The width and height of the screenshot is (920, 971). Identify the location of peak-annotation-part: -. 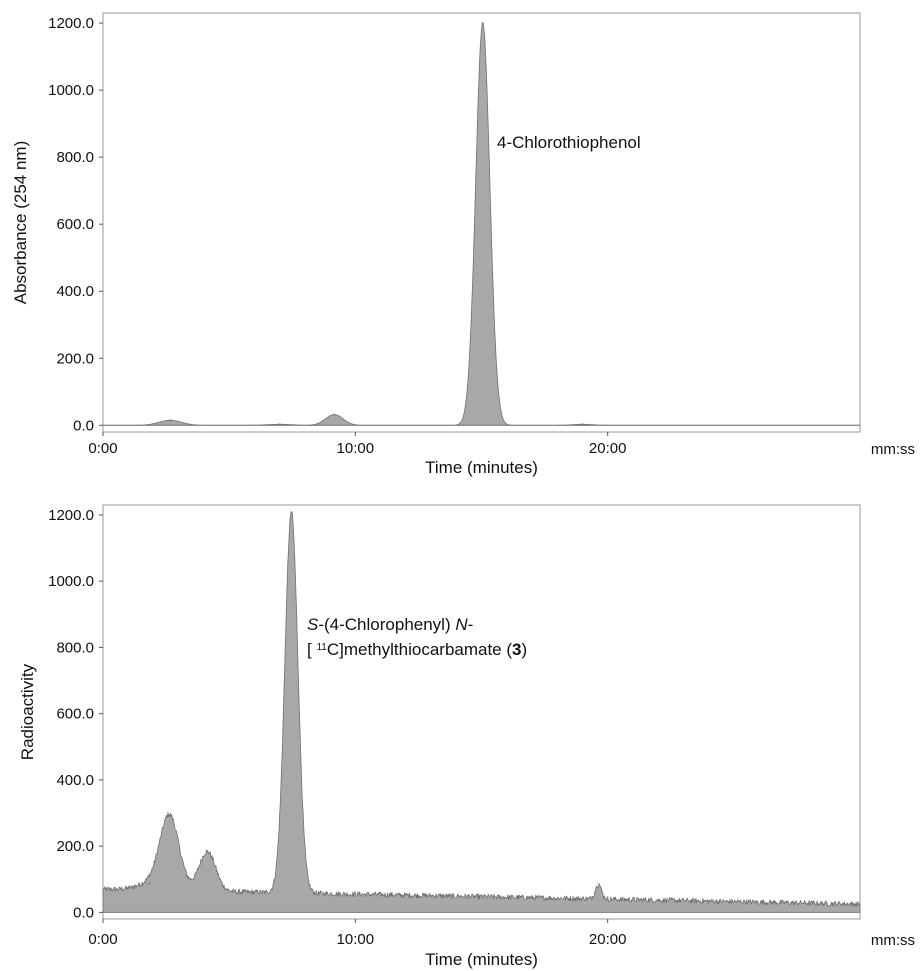
(471, 624).